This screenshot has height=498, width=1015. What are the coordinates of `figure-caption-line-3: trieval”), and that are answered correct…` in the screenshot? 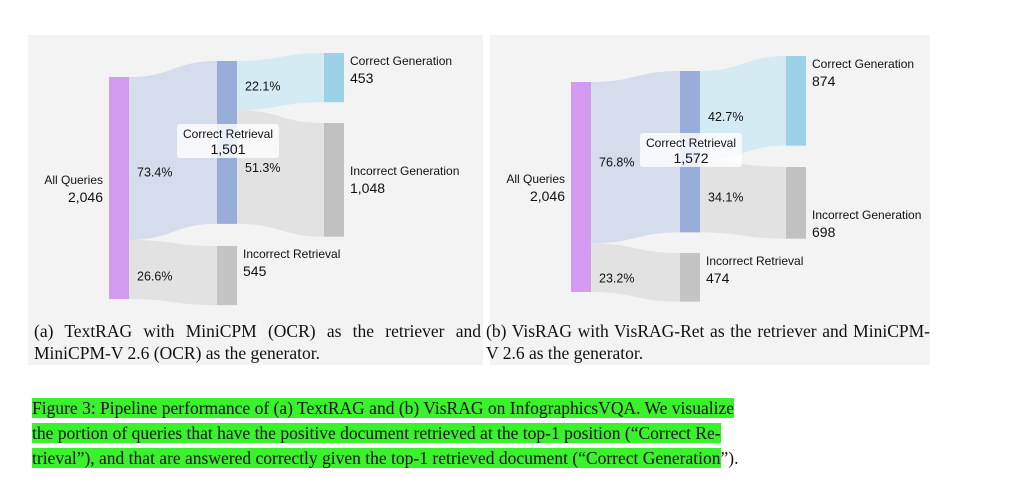 It's located at (376, 458).